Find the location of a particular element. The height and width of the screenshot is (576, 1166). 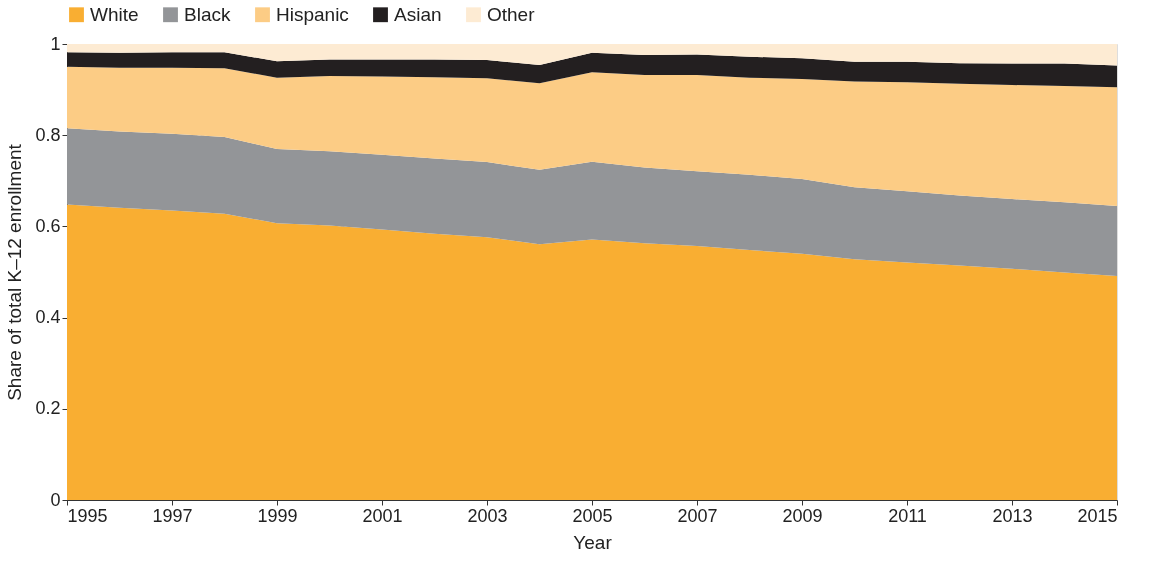

x-tick-label: 2003 is located at coordinates (487, 515).